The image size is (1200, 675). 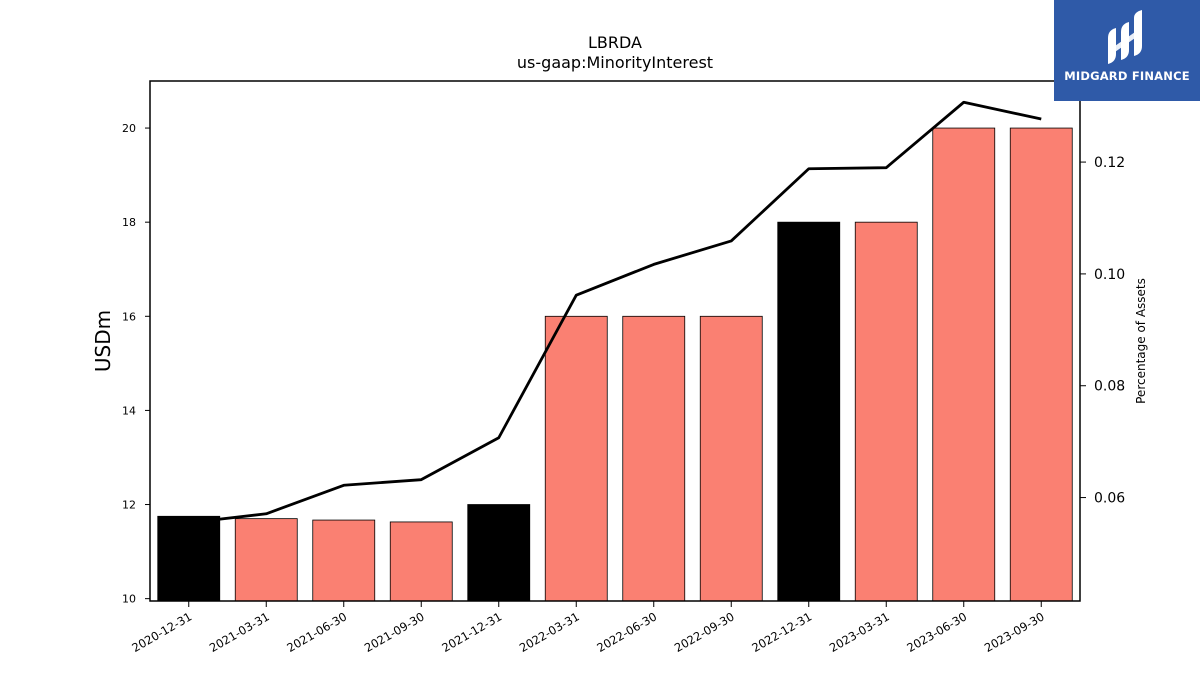 What do you see at coordinates (239, 632) in the screenshot?
I see `x-tick-label: 2021-03-31` at bounding box center [239, 632].